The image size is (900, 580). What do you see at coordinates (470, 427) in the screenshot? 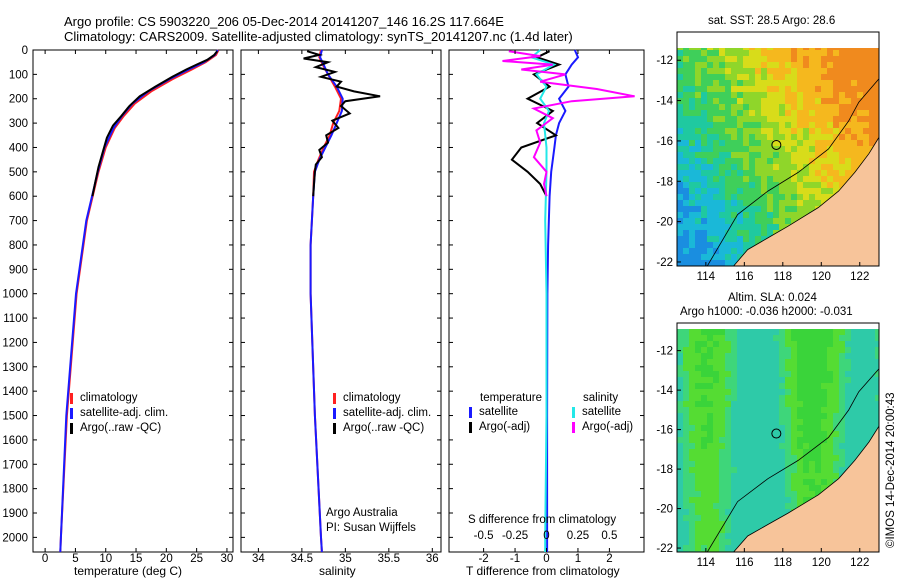
I see `legend-swatch-argo` at bounding box center [470, 427].